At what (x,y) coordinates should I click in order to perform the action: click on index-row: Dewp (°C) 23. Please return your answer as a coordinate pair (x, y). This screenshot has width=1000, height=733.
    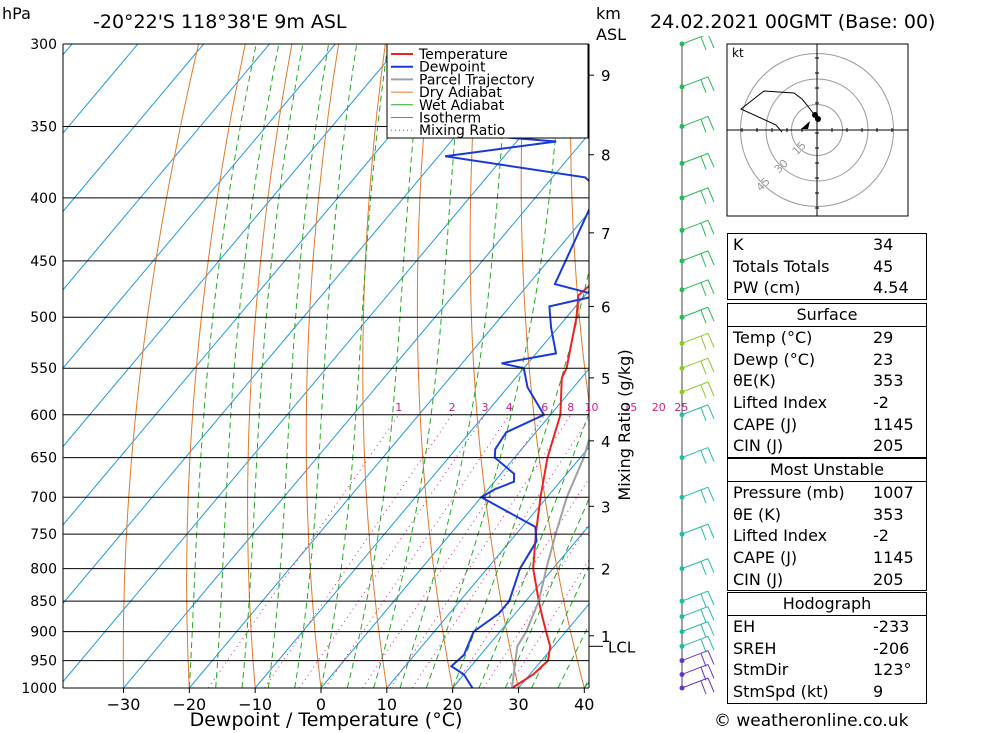
    Looking at the image, I should click on (813, 359).